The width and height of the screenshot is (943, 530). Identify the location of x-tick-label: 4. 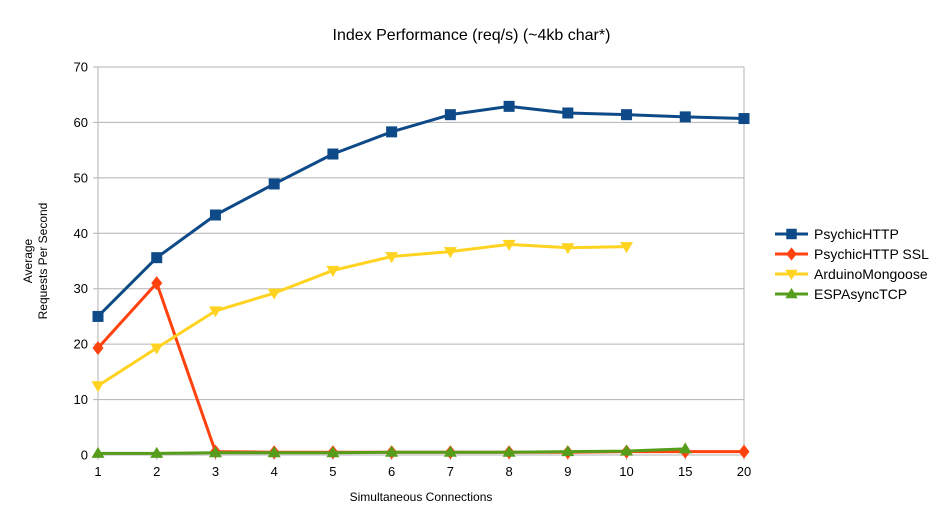
(274, 471).